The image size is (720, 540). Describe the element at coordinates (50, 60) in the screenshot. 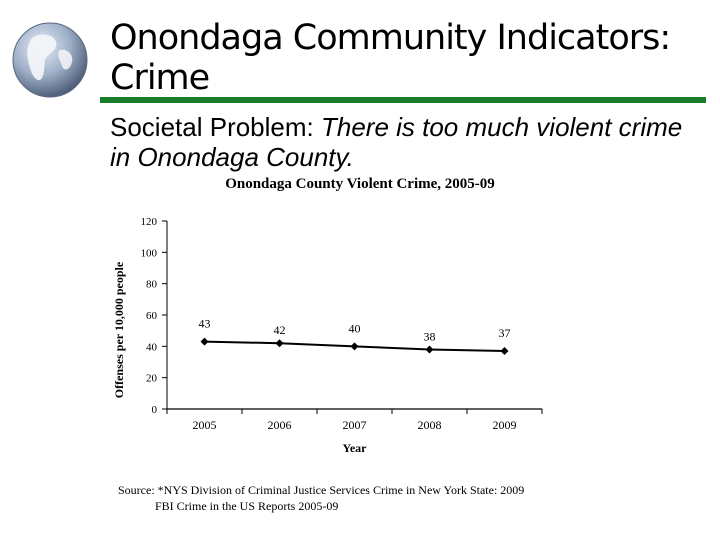

I see `globe-icon` at that location.